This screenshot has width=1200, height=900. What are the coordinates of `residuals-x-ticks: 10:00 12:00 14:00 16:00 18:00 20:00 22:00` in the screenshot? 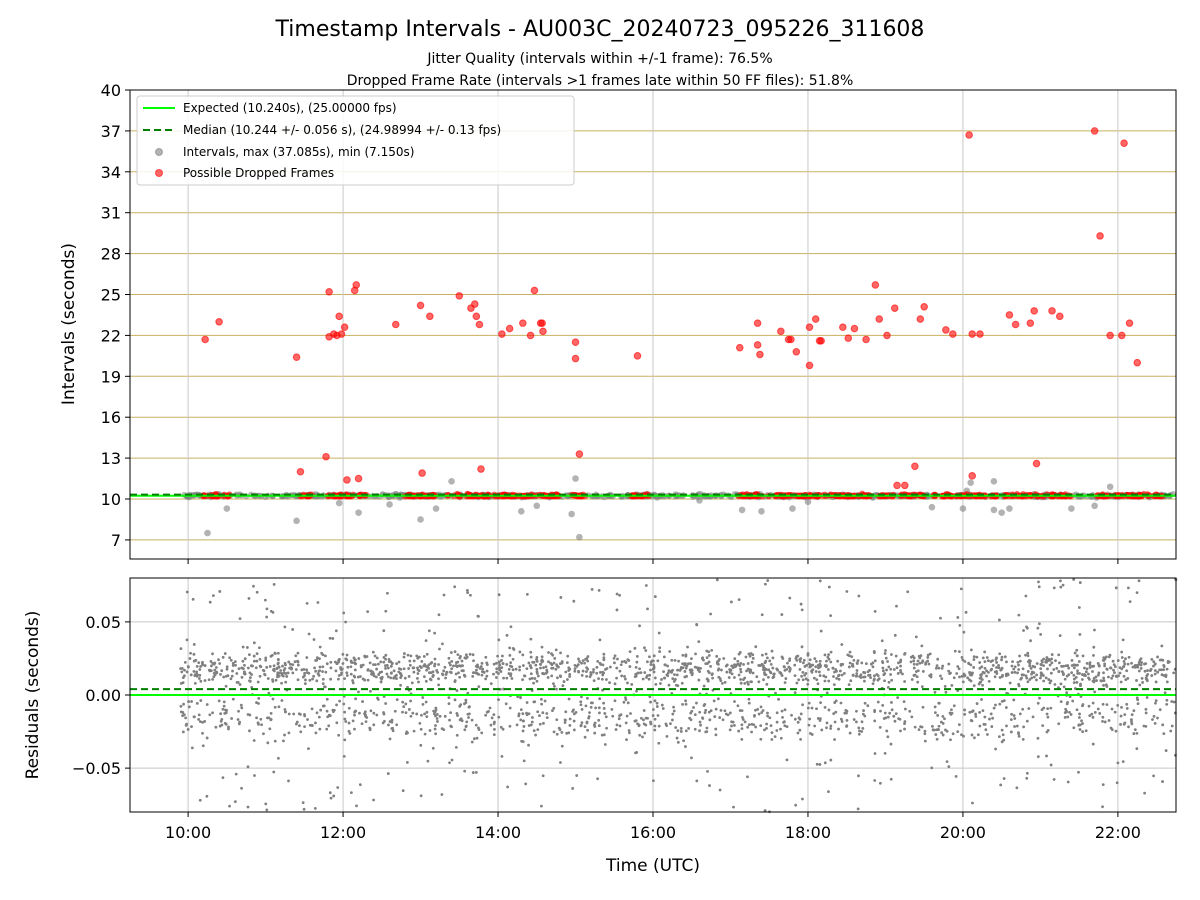 It's located at (653, 827).